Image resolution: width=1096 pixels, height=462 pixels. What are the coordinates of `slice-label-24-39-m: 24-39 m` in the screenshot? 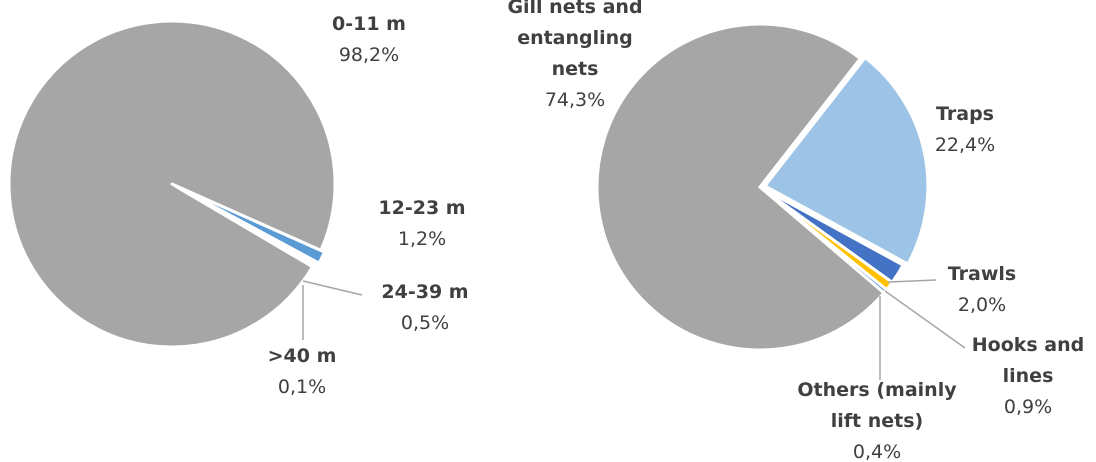 It's located at (424, 292).